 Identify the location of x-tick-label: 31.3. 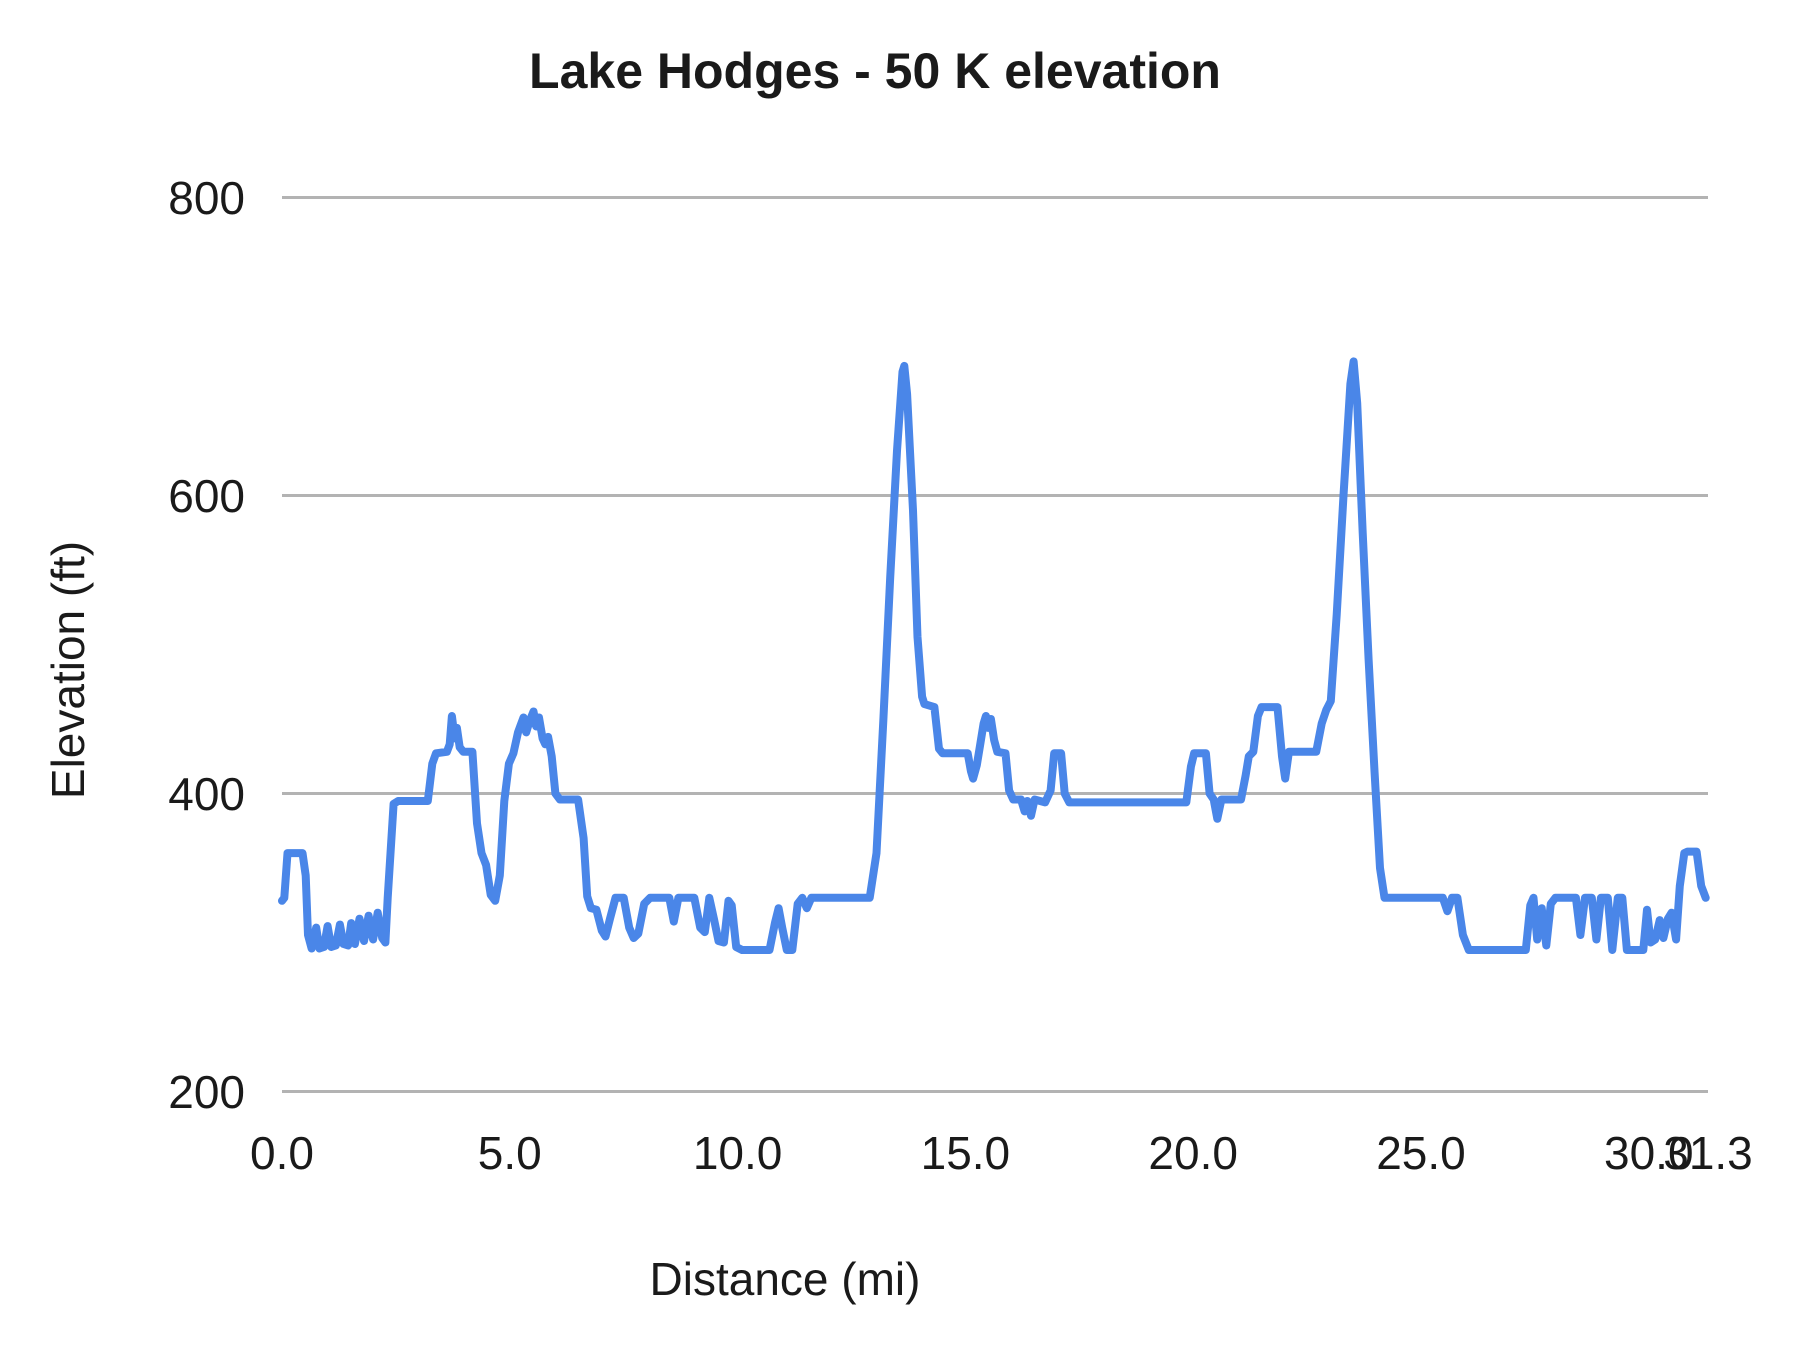
(1708, 1153).